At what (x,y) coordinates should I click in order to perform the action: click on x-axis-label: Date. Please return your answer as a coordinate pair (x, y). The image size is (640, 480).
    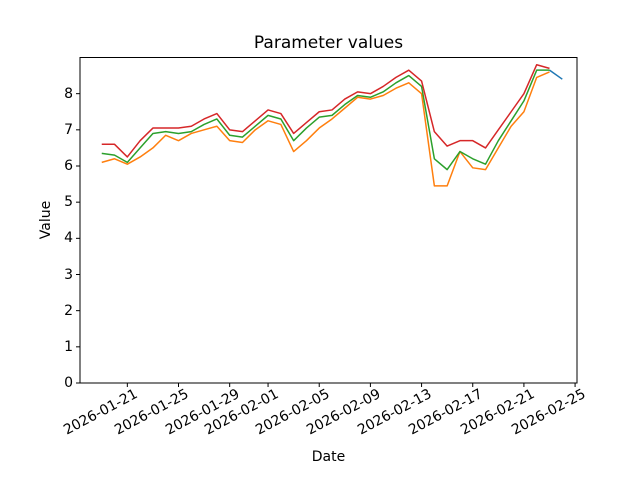
    Looking at the image, I should click on (328, 457).